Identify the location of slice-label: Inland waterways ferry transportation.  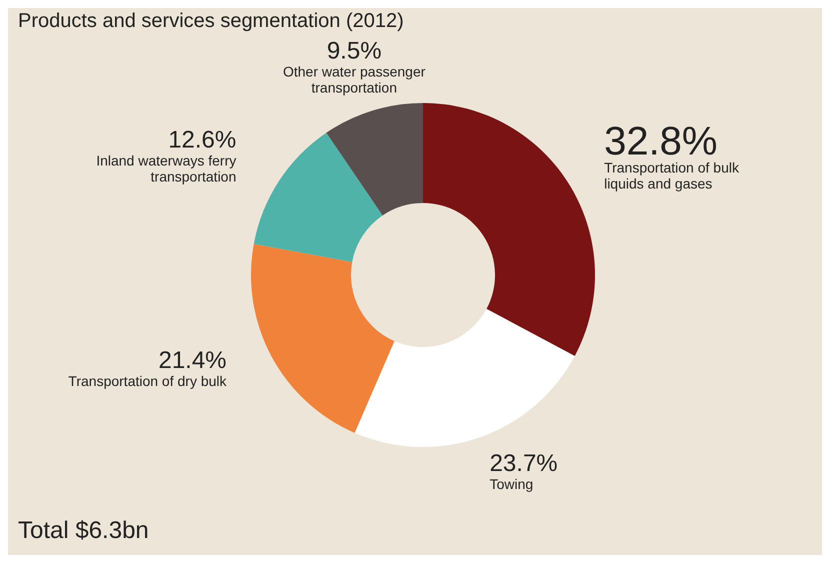
(166, 168).